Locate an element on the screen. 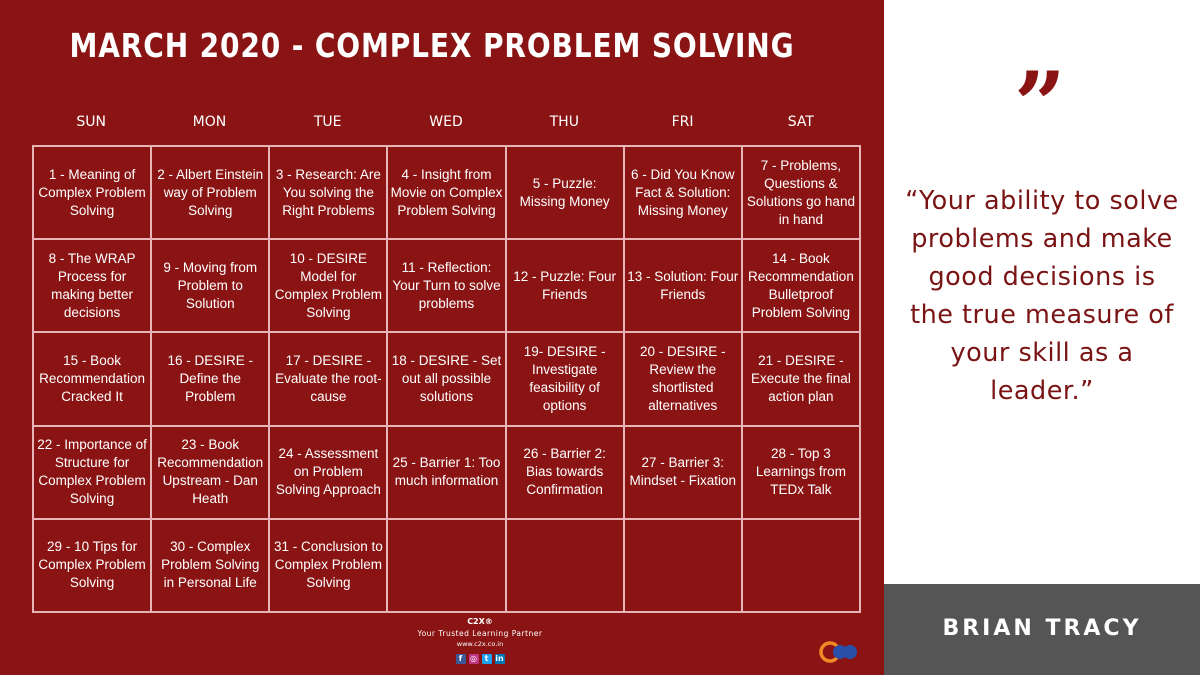  quote-author: BRIAN TRACY is located at coordinates (1042, 628).